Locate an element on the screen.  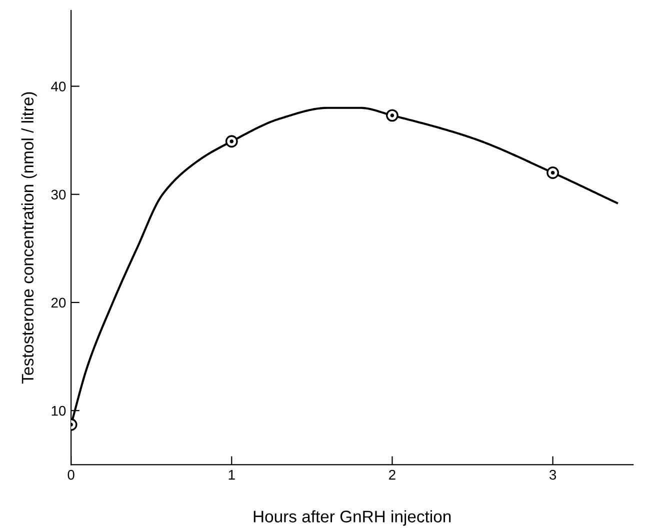
x-axis-title: Hours after GnRH injection is located at coordinates (352, 518).